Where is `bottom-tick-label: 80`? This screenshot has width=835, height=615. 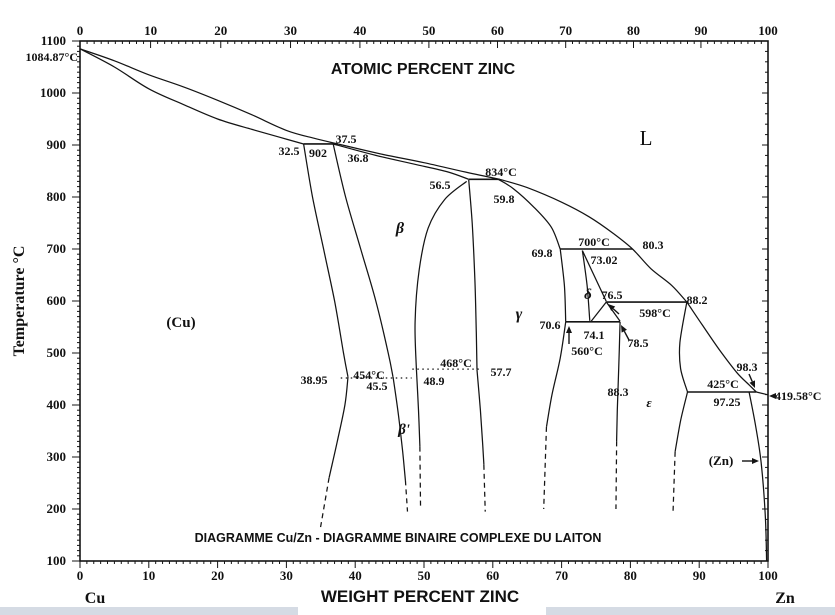 bottom-tick-label: 80 is located at coordinates (630, 575).